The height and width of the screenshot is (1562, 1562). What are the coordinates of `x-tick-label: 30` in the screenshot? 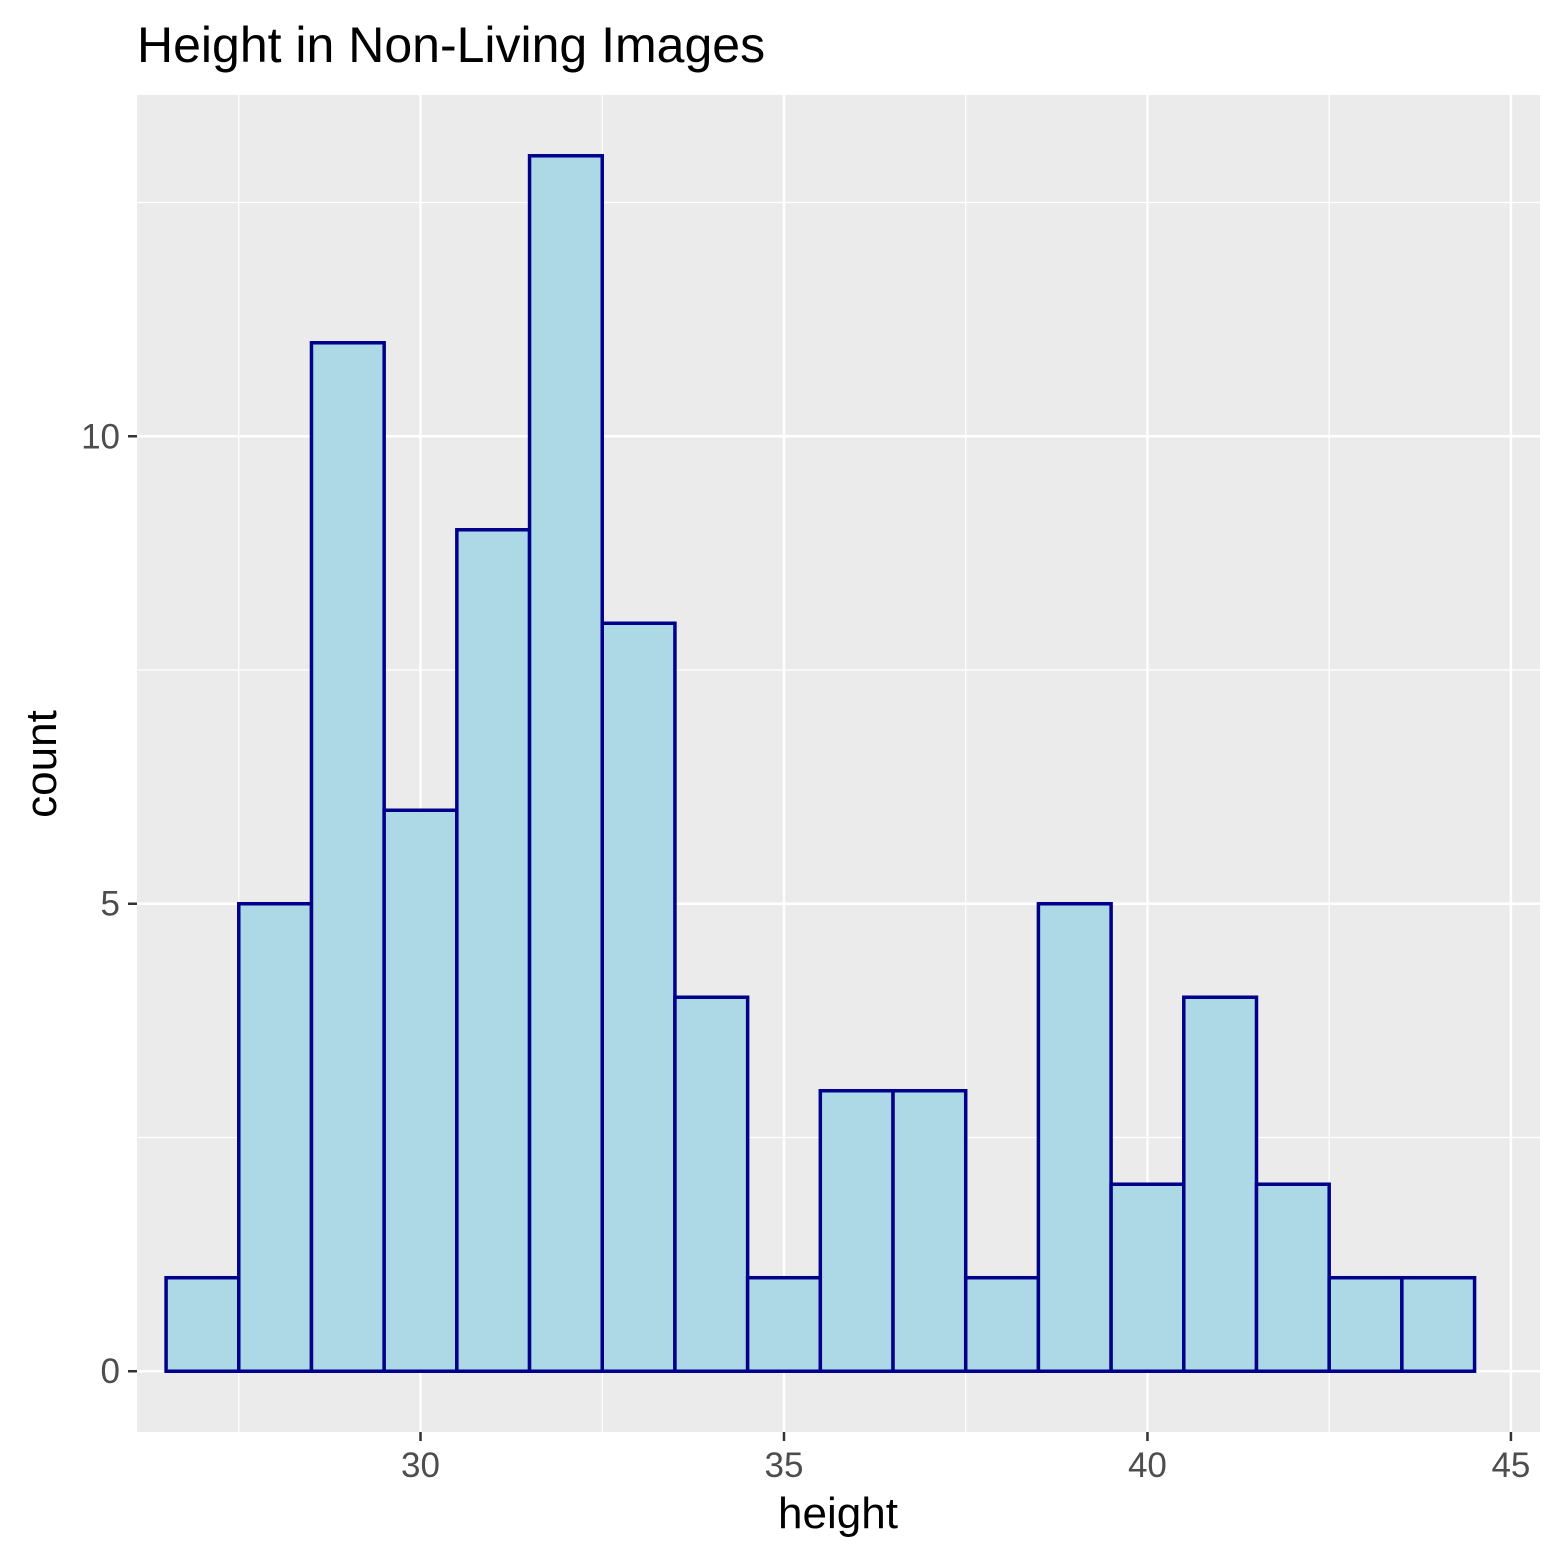 It's located at (420, 1465).